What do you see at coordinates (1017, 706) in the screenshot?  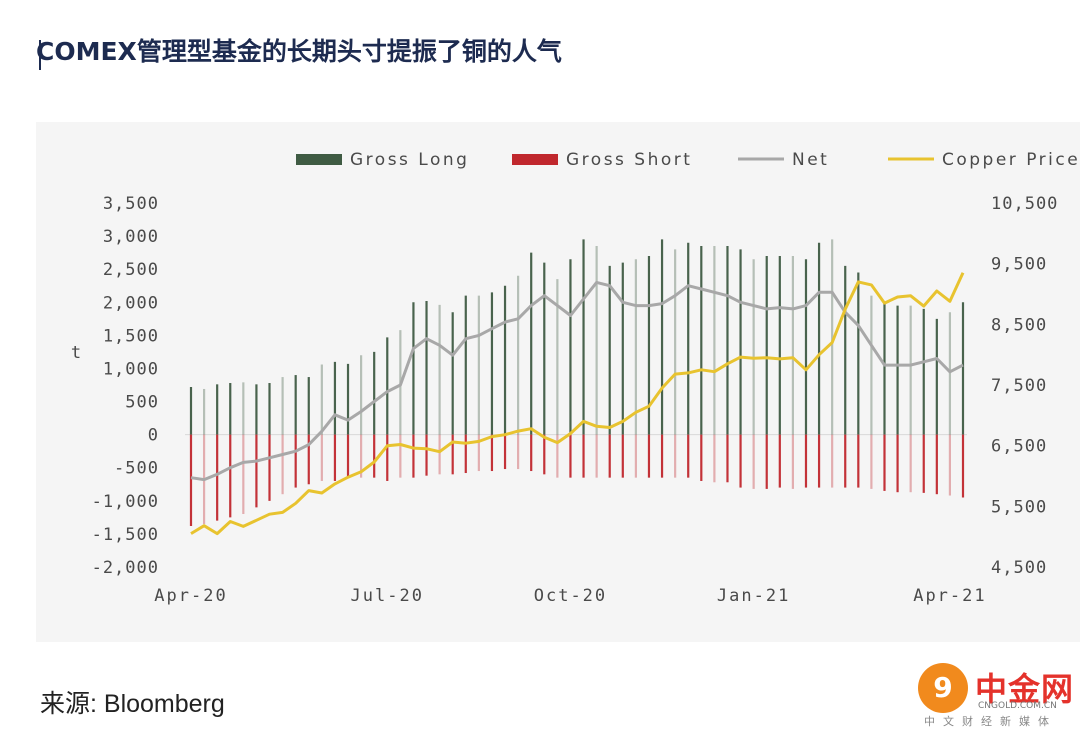 I see `watermark-url: CNGOLD.COM.CN` at bounding box center [1017, 706].